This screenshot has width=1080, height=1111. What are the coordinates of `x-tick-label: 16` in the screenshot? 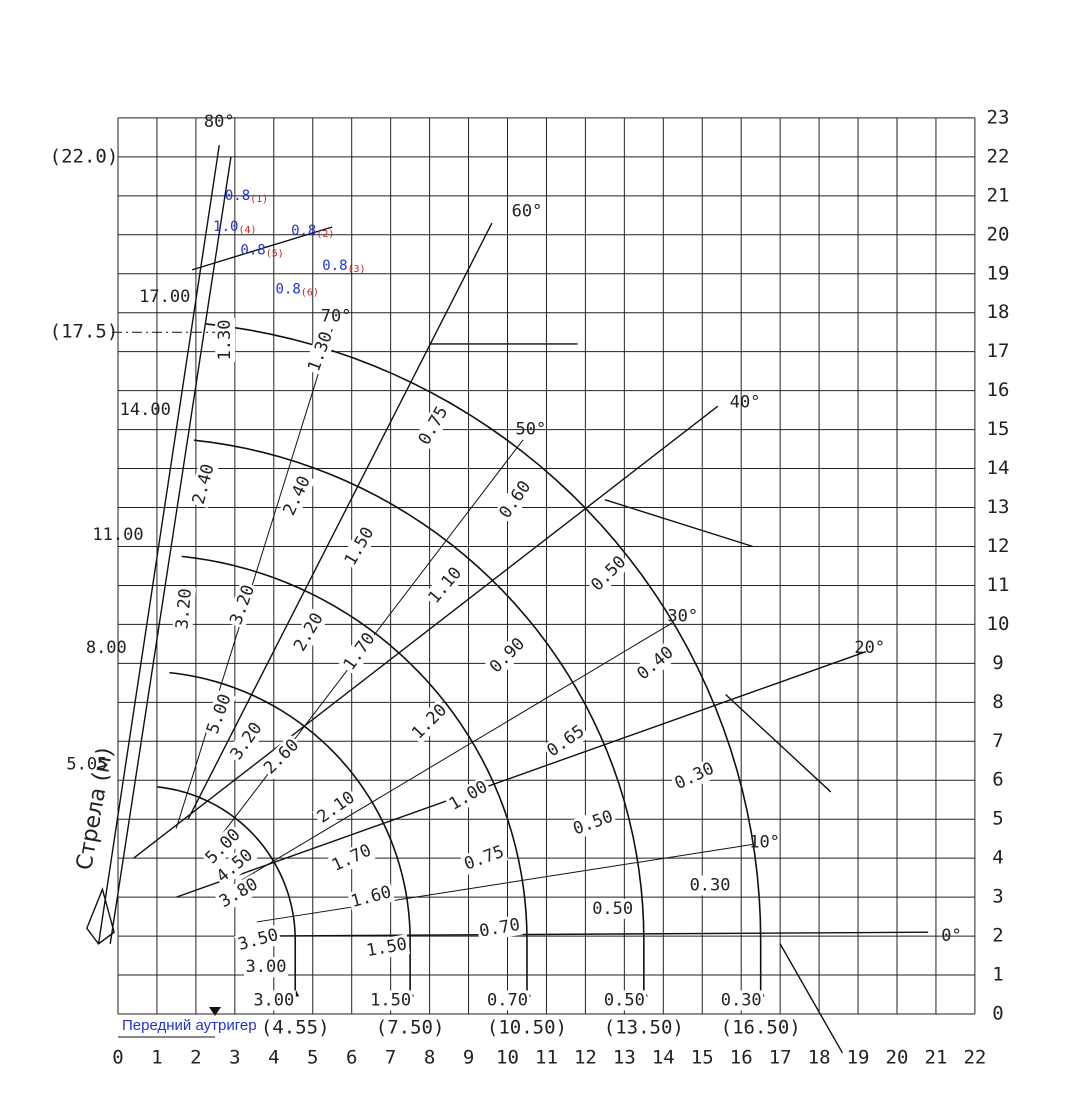 It's located at (741, 1058).